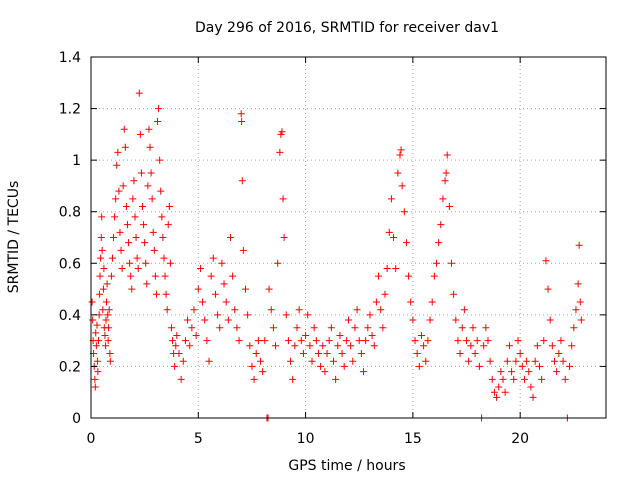 The width and height of the screenshot is (640, 480). I want to click on y-tick-label: 0.8, so click(70, 213).